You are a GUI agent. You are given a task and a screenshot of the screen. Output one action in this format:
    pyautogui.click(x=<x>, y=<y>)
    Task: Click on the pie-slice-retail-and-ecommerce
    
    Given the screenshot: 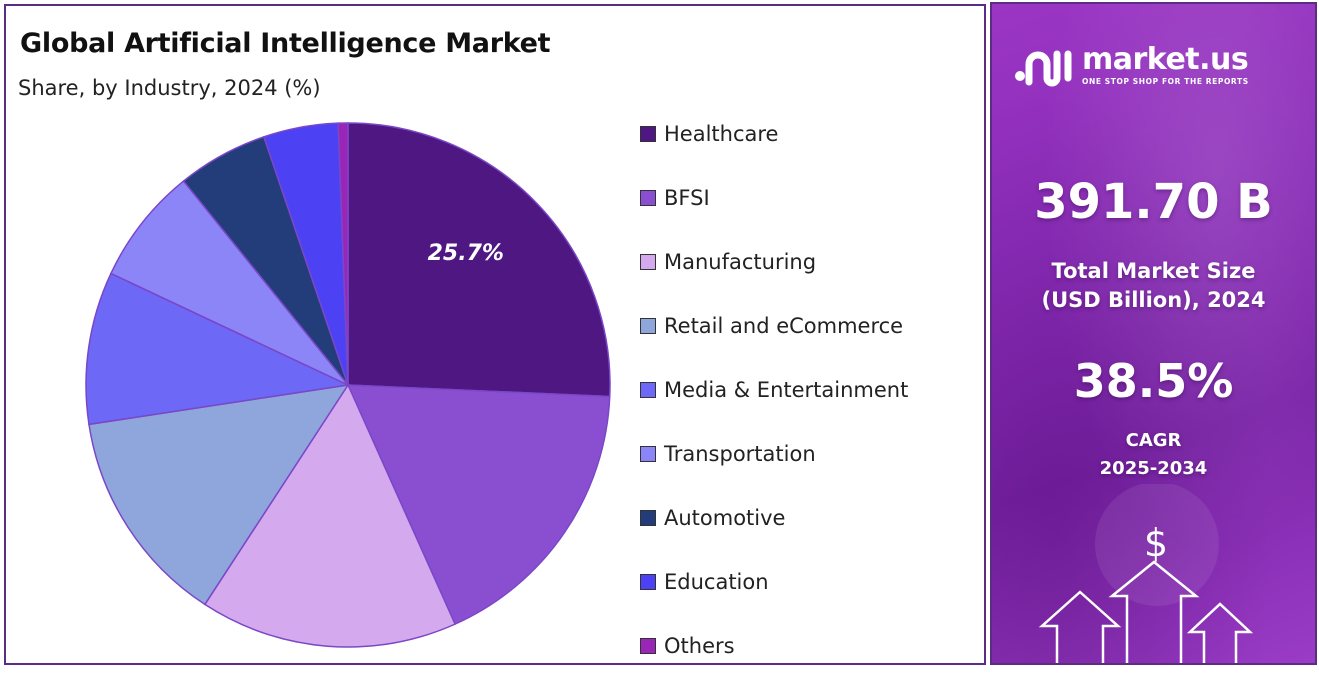 What is the action you would take?
    pyautogui.click(x=219, y=495)
    